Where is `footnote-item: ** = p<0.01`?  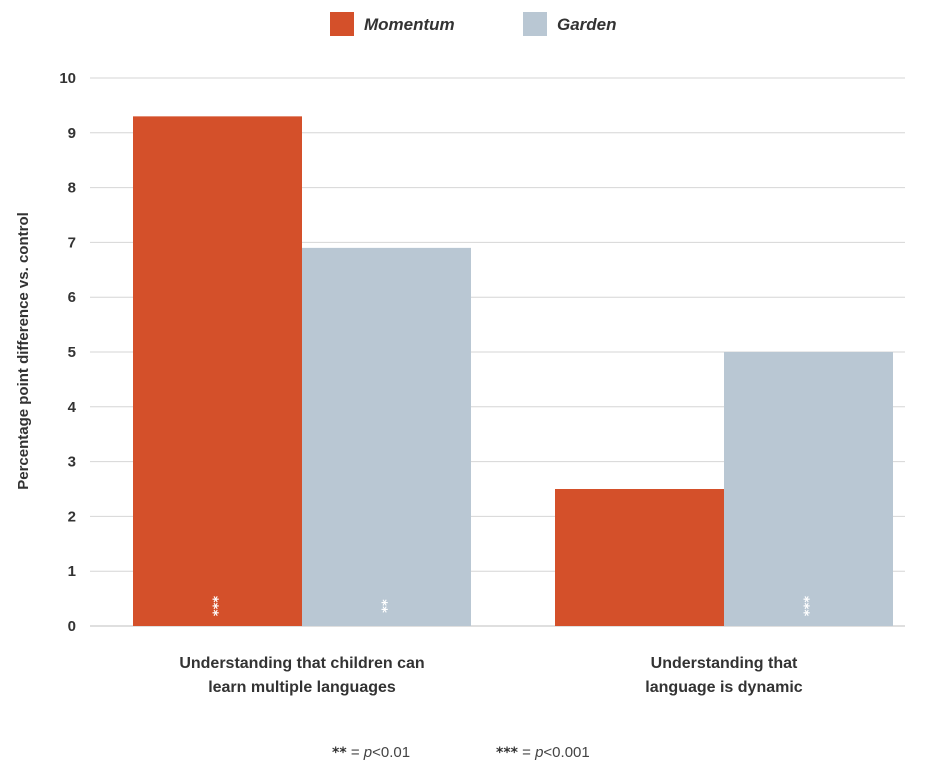
footnote-item: ** = p<0.01 is located at coordinates (371, 752).